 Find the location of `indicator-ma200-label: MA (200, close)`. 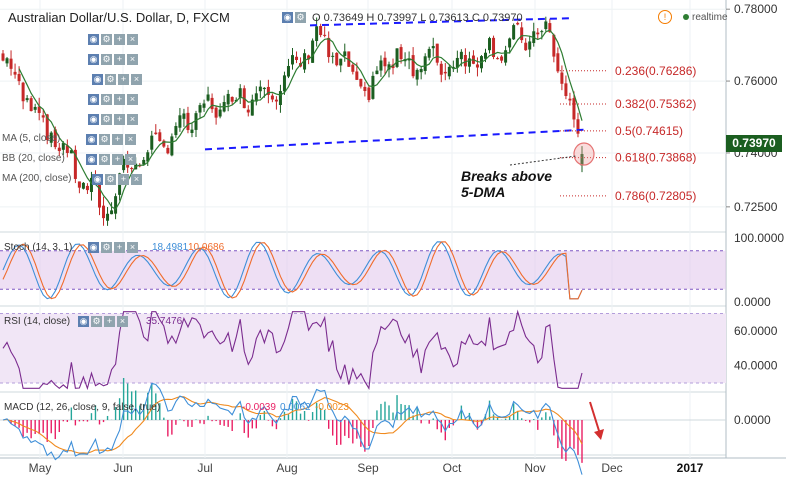

indicator-ma200-label: MA (200, close) is located at coordinates (37, 178).